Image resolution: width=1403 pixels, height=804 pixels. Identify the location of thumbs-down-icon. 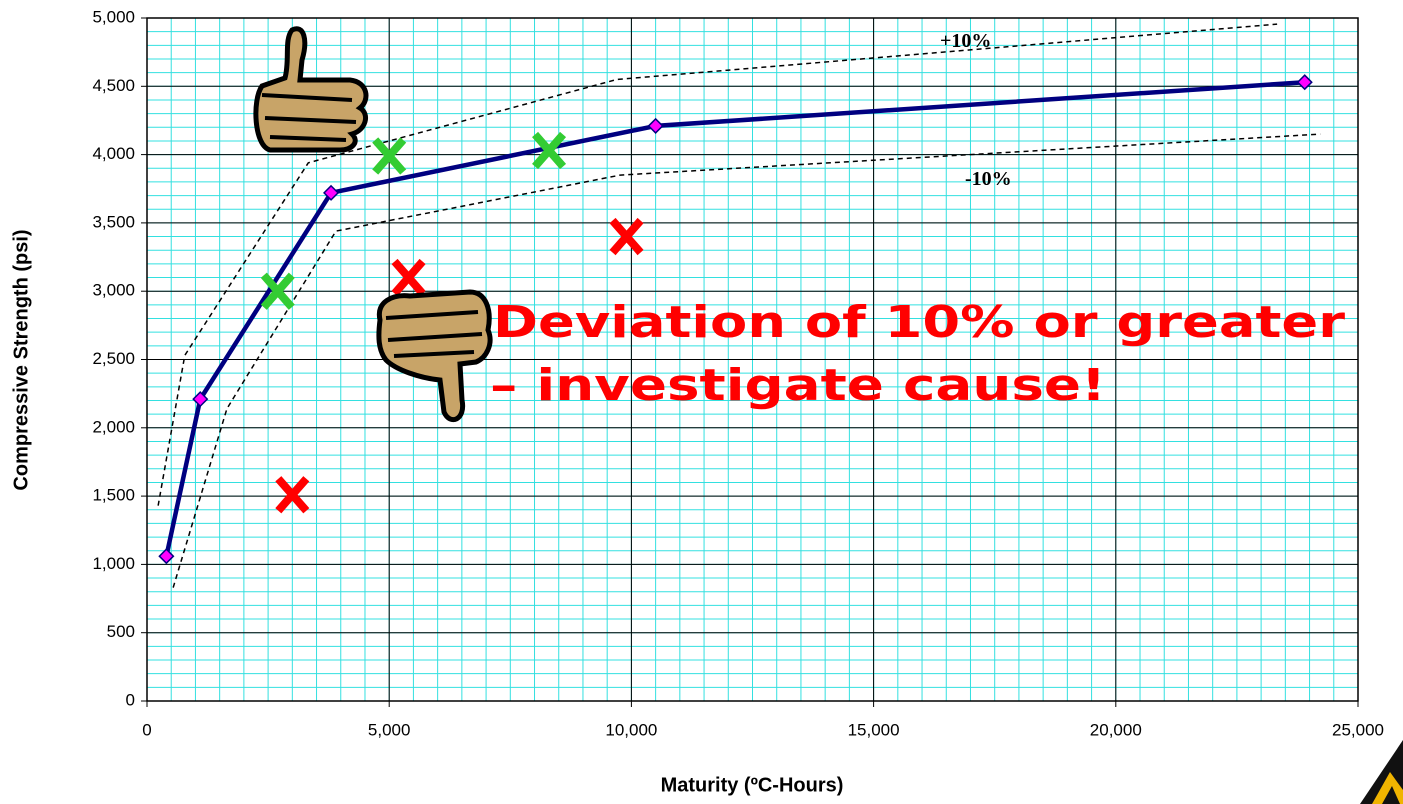
(434, 356).